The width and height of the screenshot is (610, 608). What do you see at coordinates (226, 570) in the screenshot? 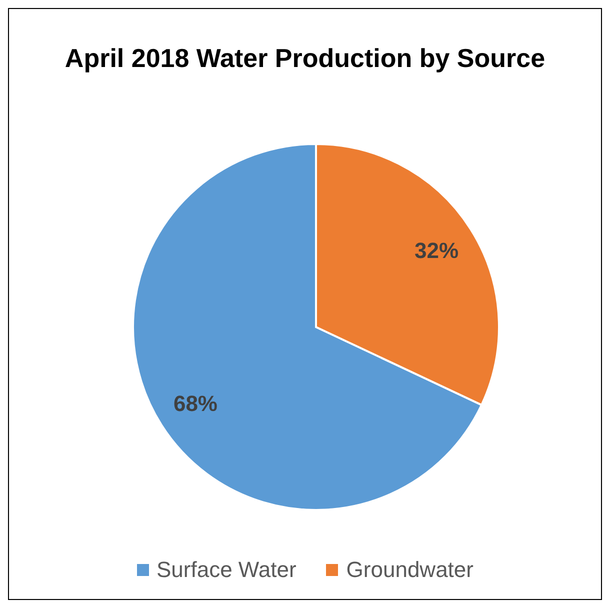
I see `legend-label: Surface Water` at bounding box center [226, 570].